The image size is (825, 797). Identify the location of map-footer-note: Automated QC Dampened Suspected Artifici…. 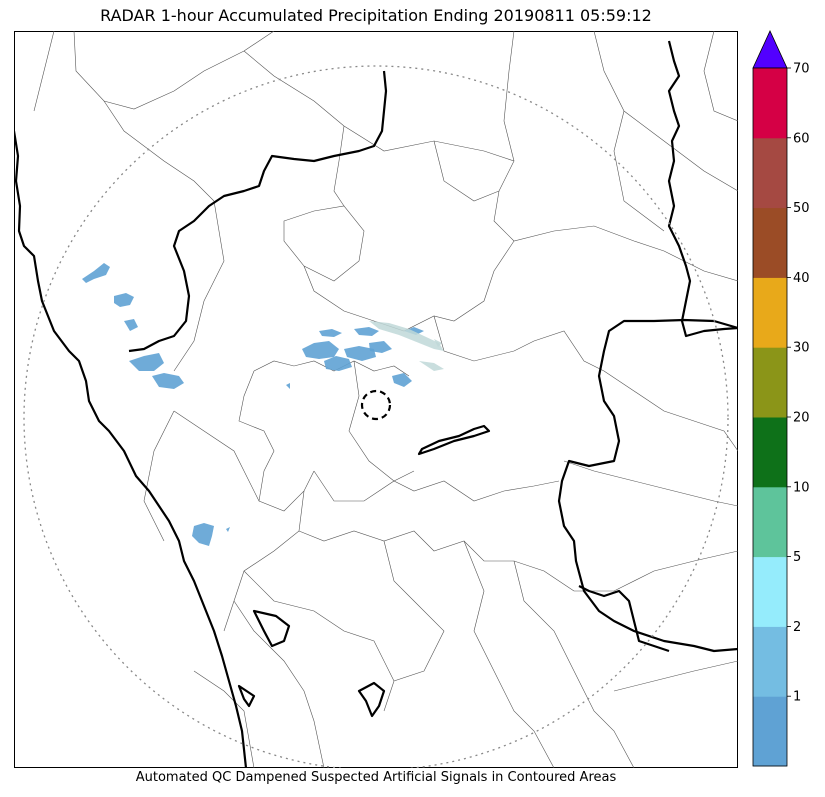
(376, 777).